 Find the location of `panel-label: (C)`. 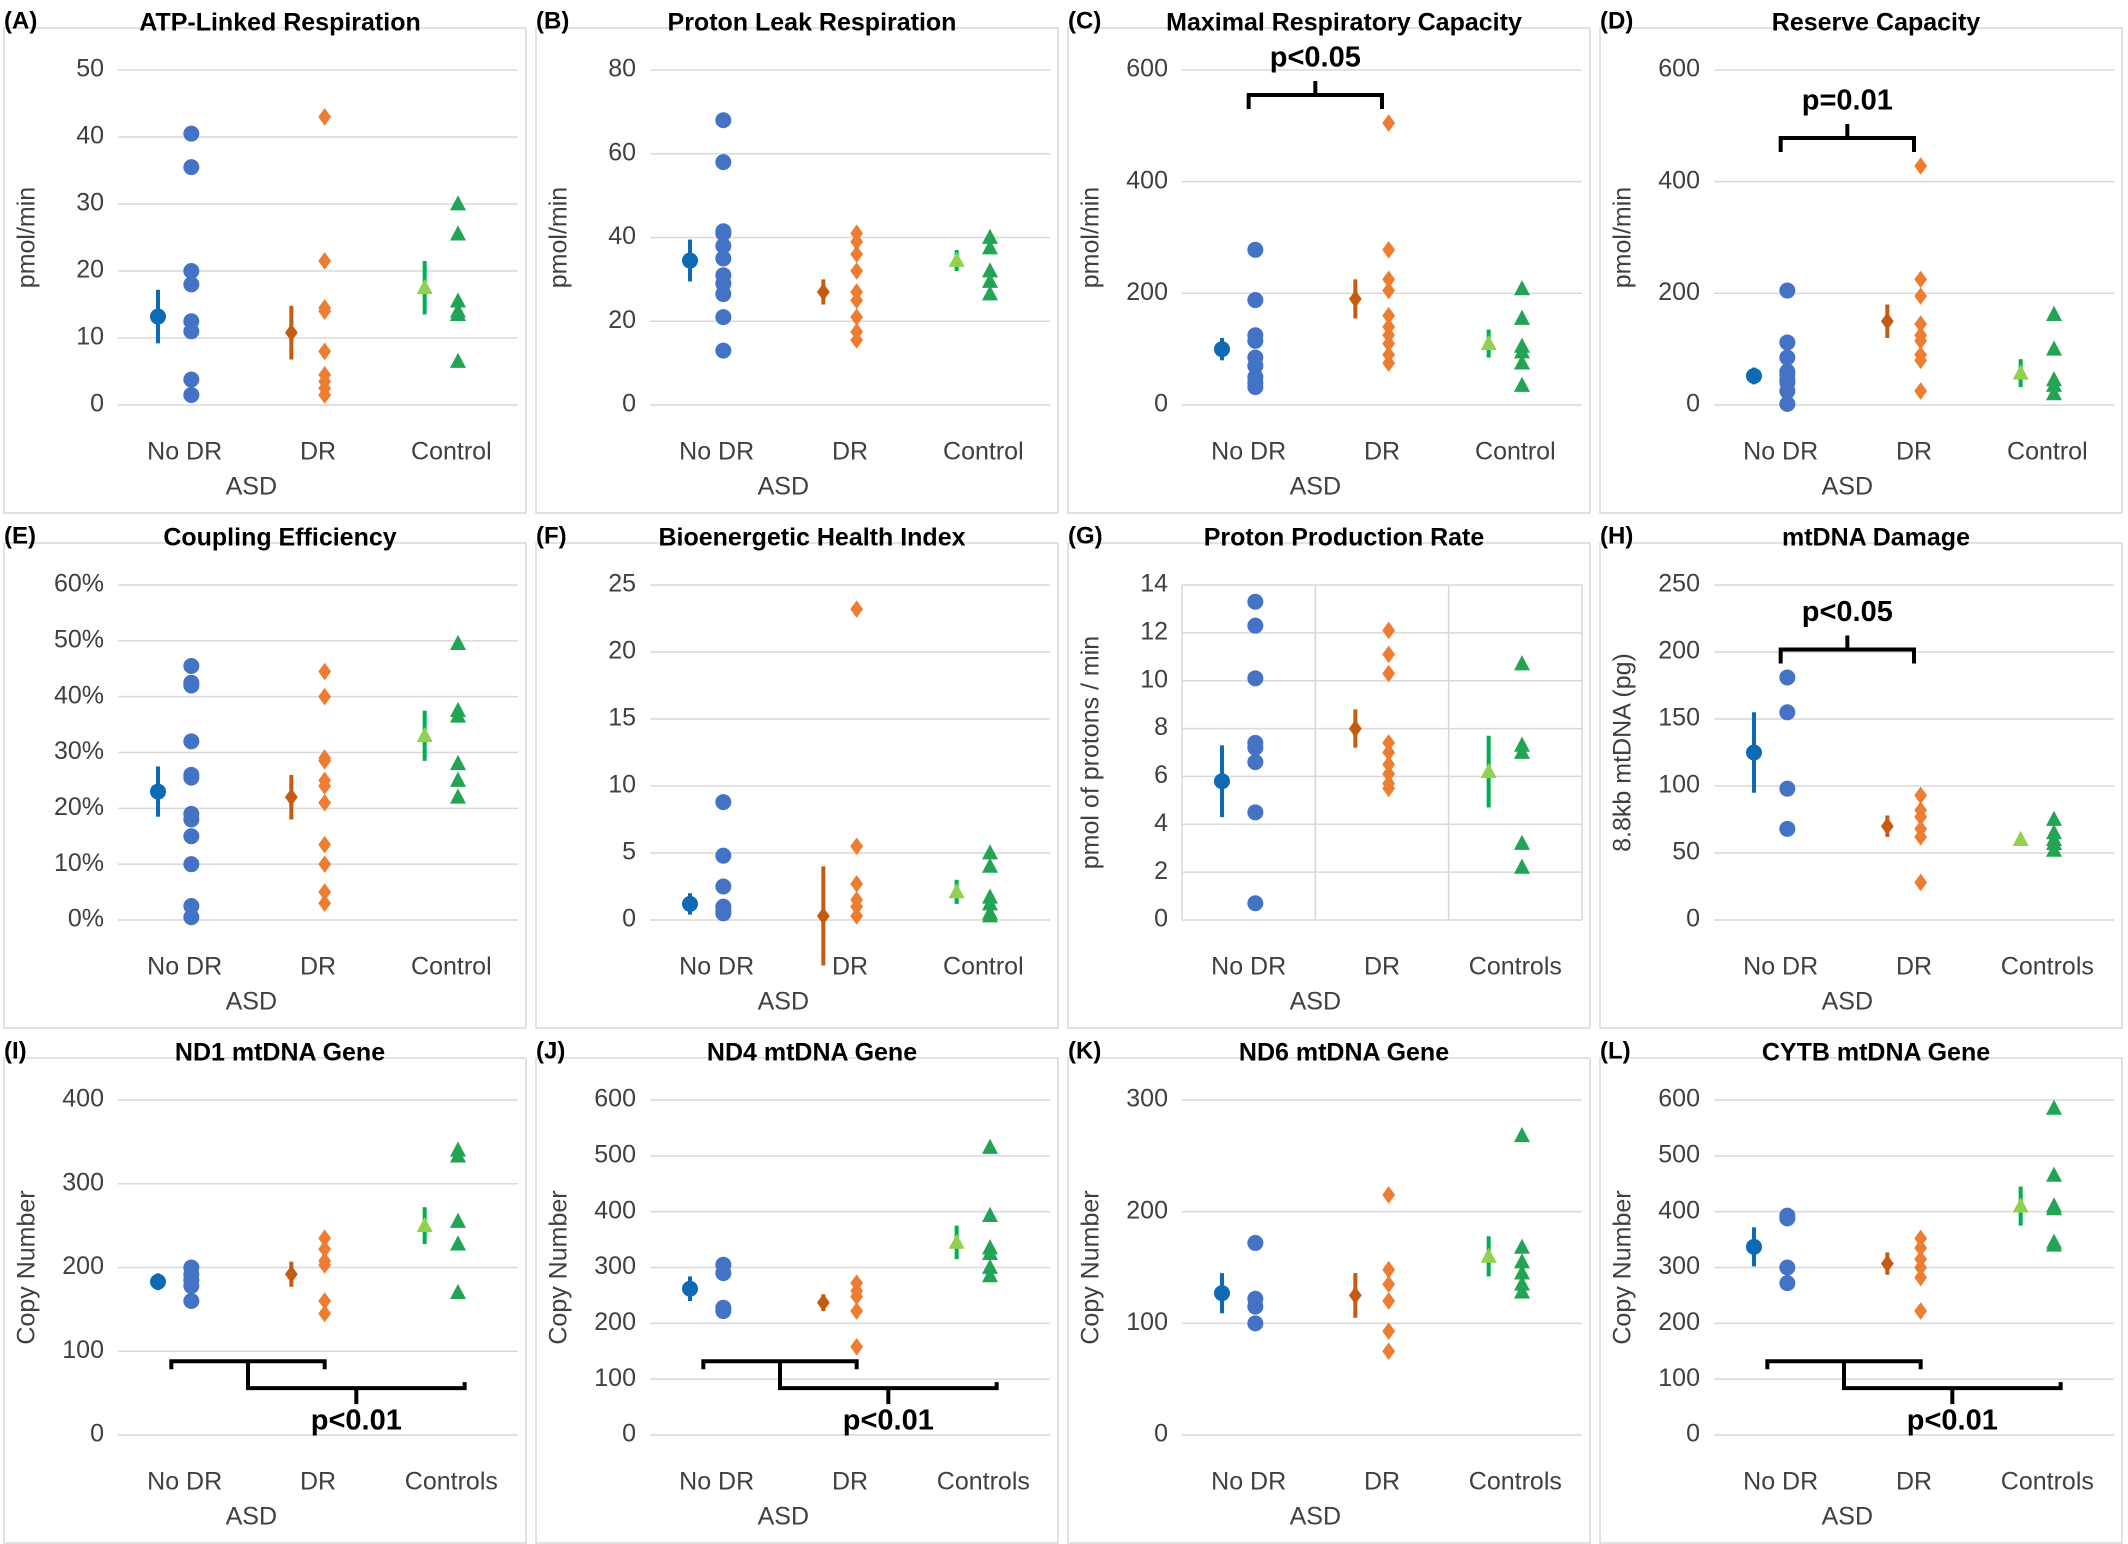

panel-label: (C) is located at coordinates (1084, 20).